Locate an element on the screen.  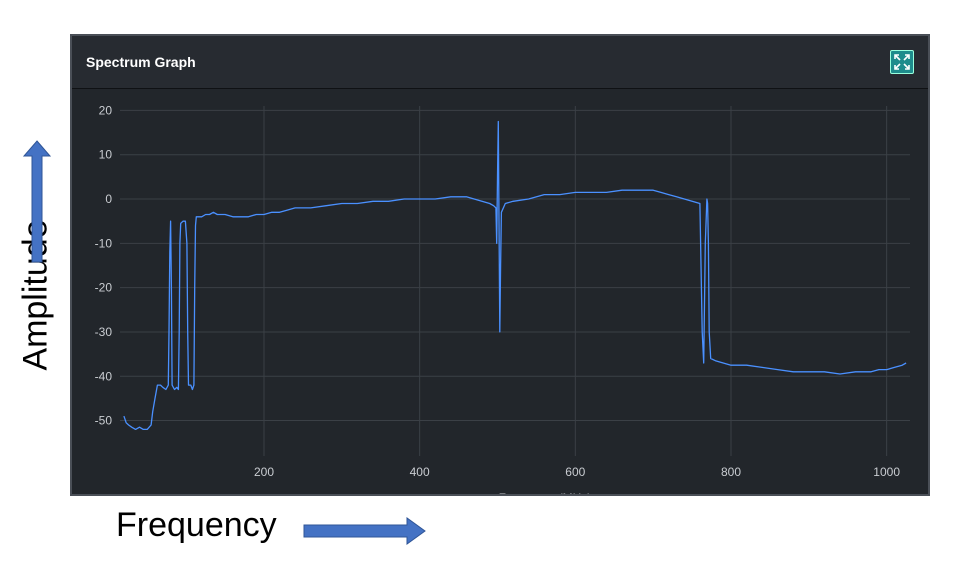
x-tick-label: 600 is located at coordinates (575, 472).